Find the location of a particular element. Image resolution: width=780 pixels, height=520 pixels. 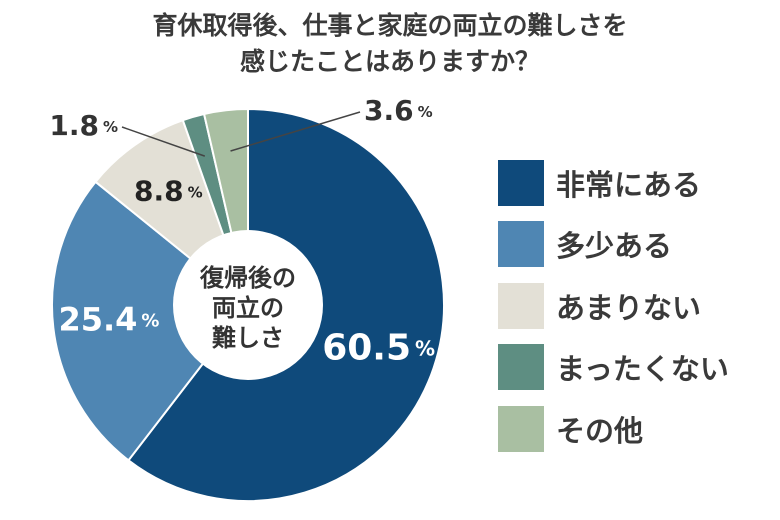

legend-item-1: 多少ある is located at coordinates (613, 245).